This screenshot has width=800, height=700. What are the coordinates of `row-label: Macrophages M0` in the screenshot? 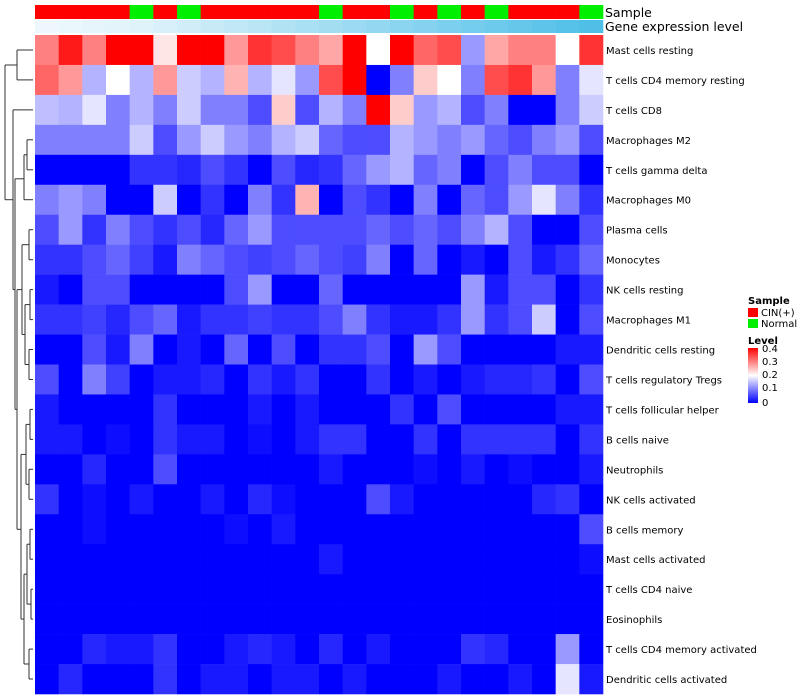 It's located at (648, 201).